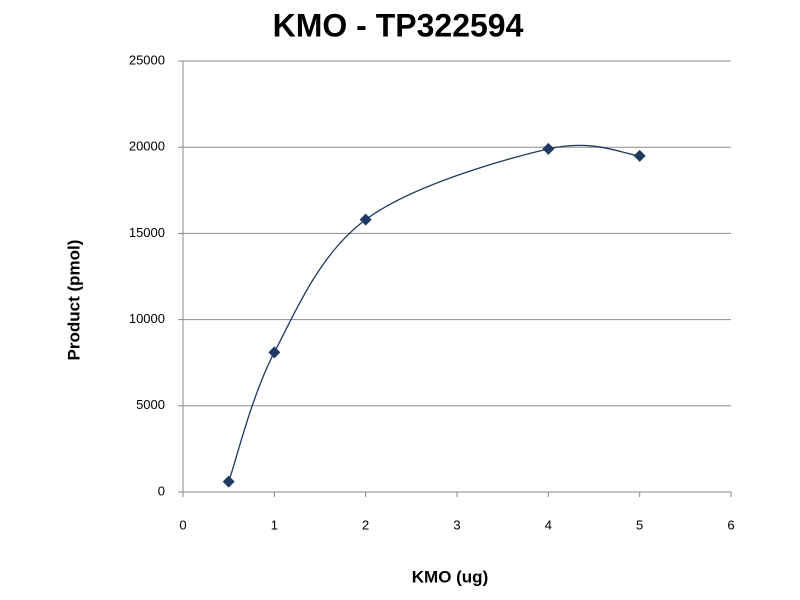 The image size is (800, 600). Describe the element at coordinates (456, 524) in the screenshot. I see `x-tick-label: 3` at that location.